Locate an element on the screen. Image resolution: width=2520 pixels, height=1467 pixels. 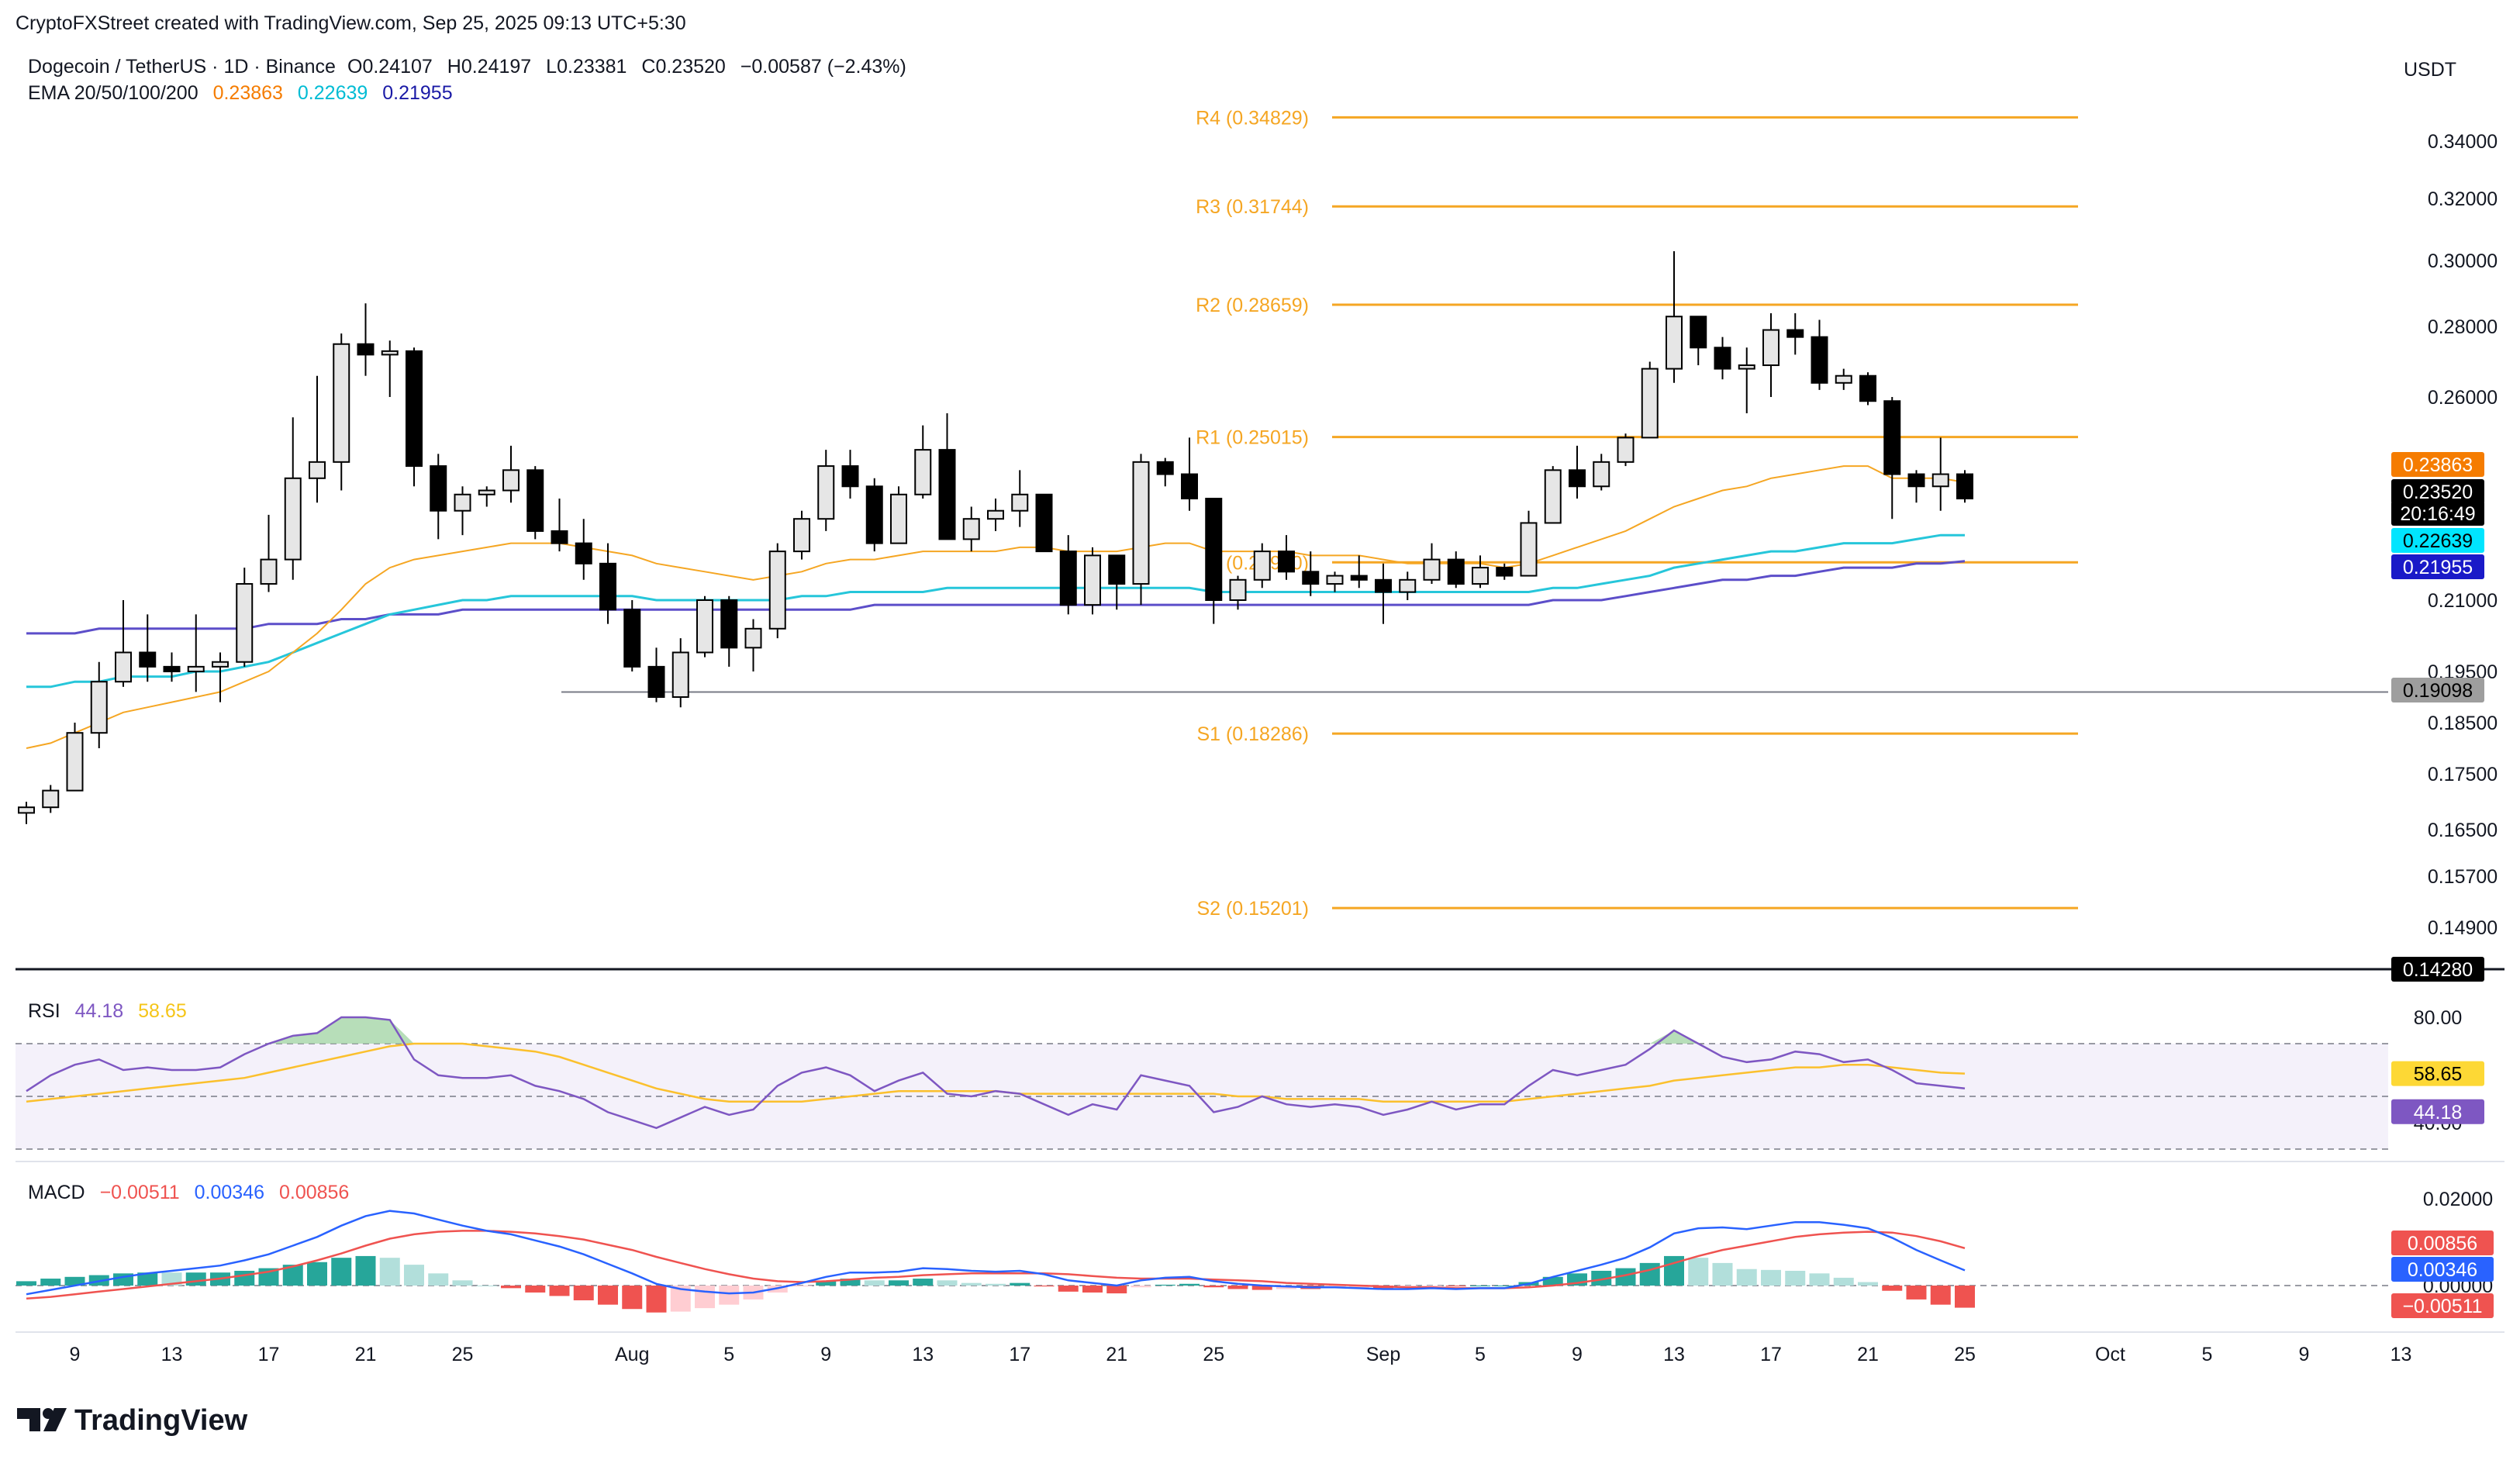
low-value: L0.23381 is located at coordinates (586, 67).